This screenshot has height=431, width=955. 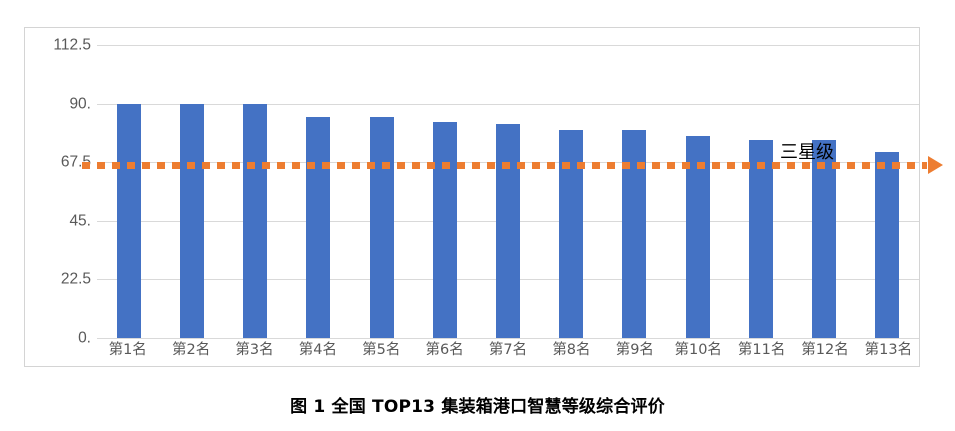 What do you see at coordinates (444, 350) in the screenshot?
I see `x-axis-tick-label: 第6名` at bounding box center [444, 350].